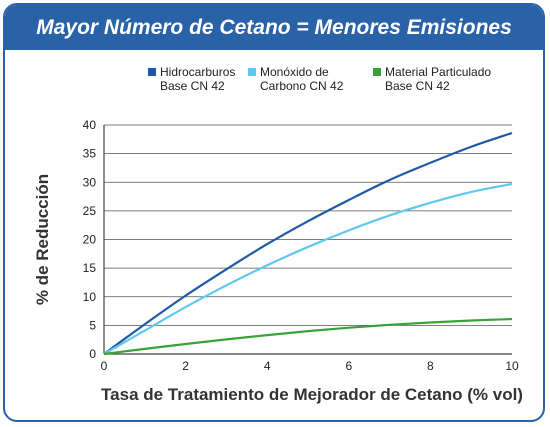  What do you see at coordinates (294, 72) in the screenshot?
I see `legend-label-monoxido-1: Monóxido de` at bounding box center [294, 72].